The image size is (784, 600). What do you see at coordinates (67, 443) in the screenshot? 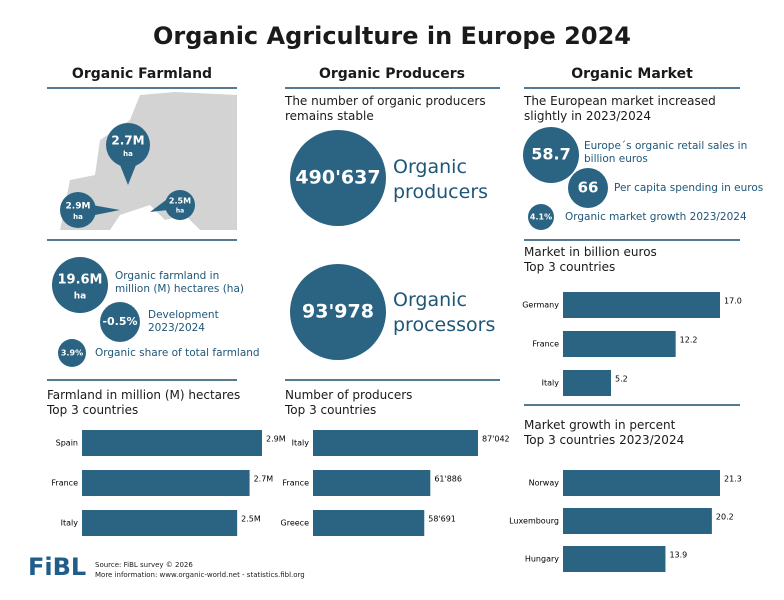
I see `category-label: Spain` at bounding box center [67, 443].